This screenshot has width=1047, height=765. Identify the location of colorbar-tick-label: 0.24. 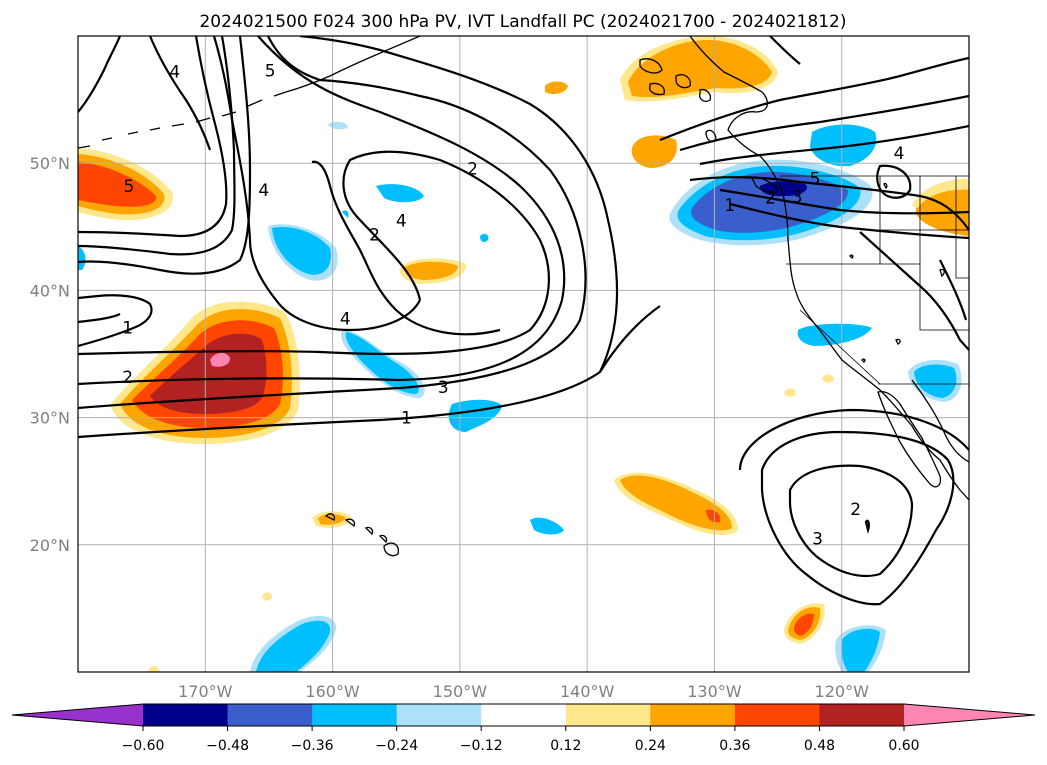
(650, 746).